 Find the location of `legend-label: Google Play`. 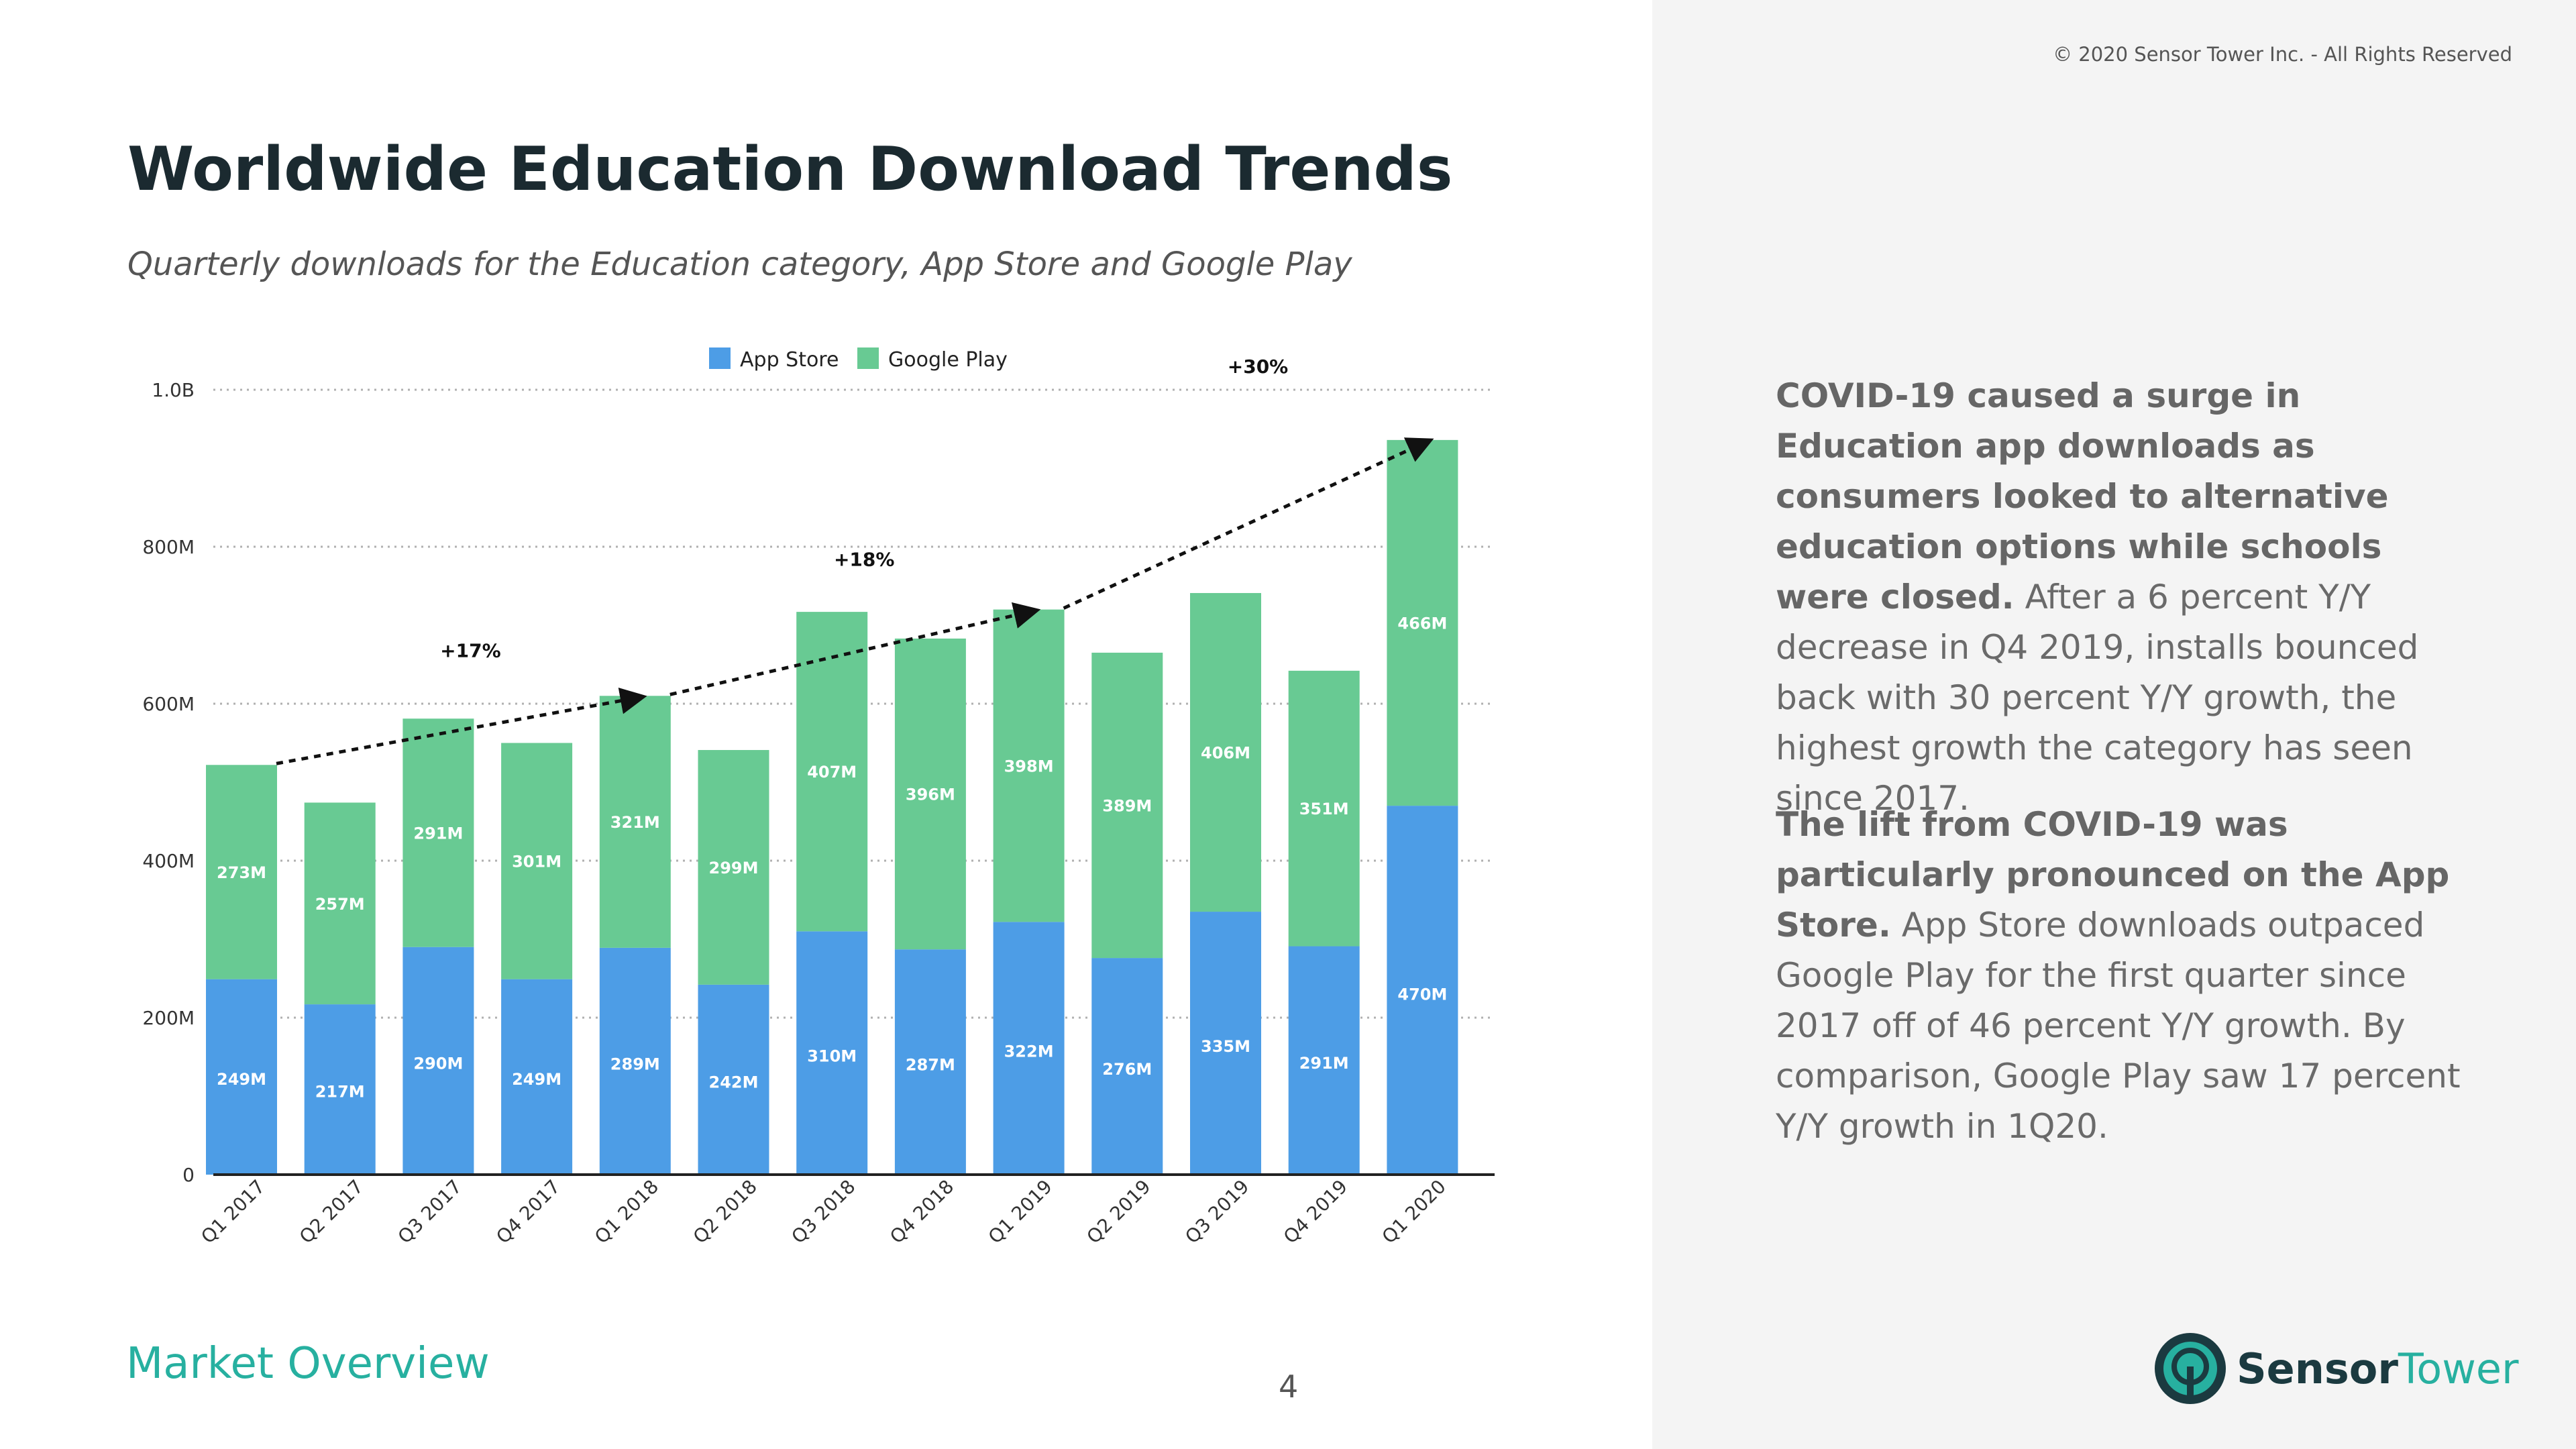

legend-label: Google Play is located at coordinates (948, 360).